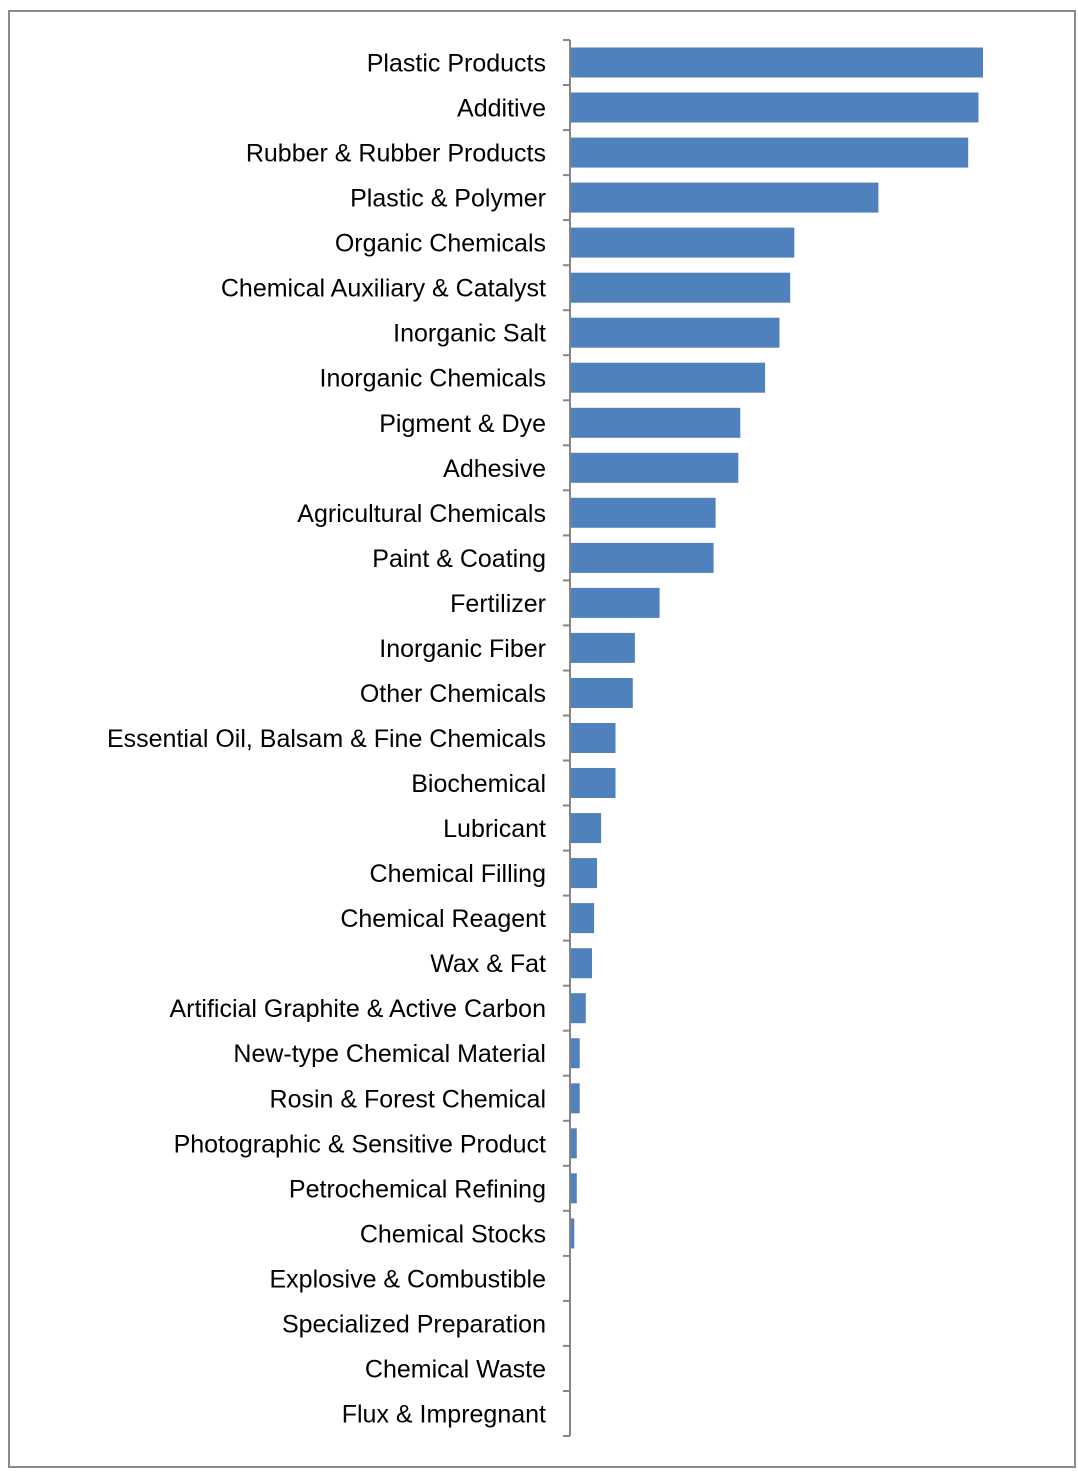 The height and width of the screenshot is (1472, 1078). What do you see at coordinates (462, 424) in the screenshot?
I see `category-label: Pigment & Dye` at bounding box center [462, 424].